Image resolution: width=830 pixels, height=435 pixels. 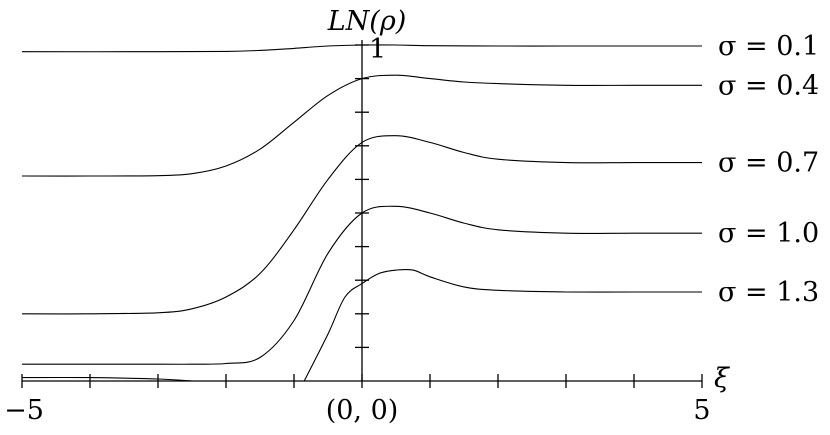 I want to click on x-ticks-group, so click(x=362, y=381).